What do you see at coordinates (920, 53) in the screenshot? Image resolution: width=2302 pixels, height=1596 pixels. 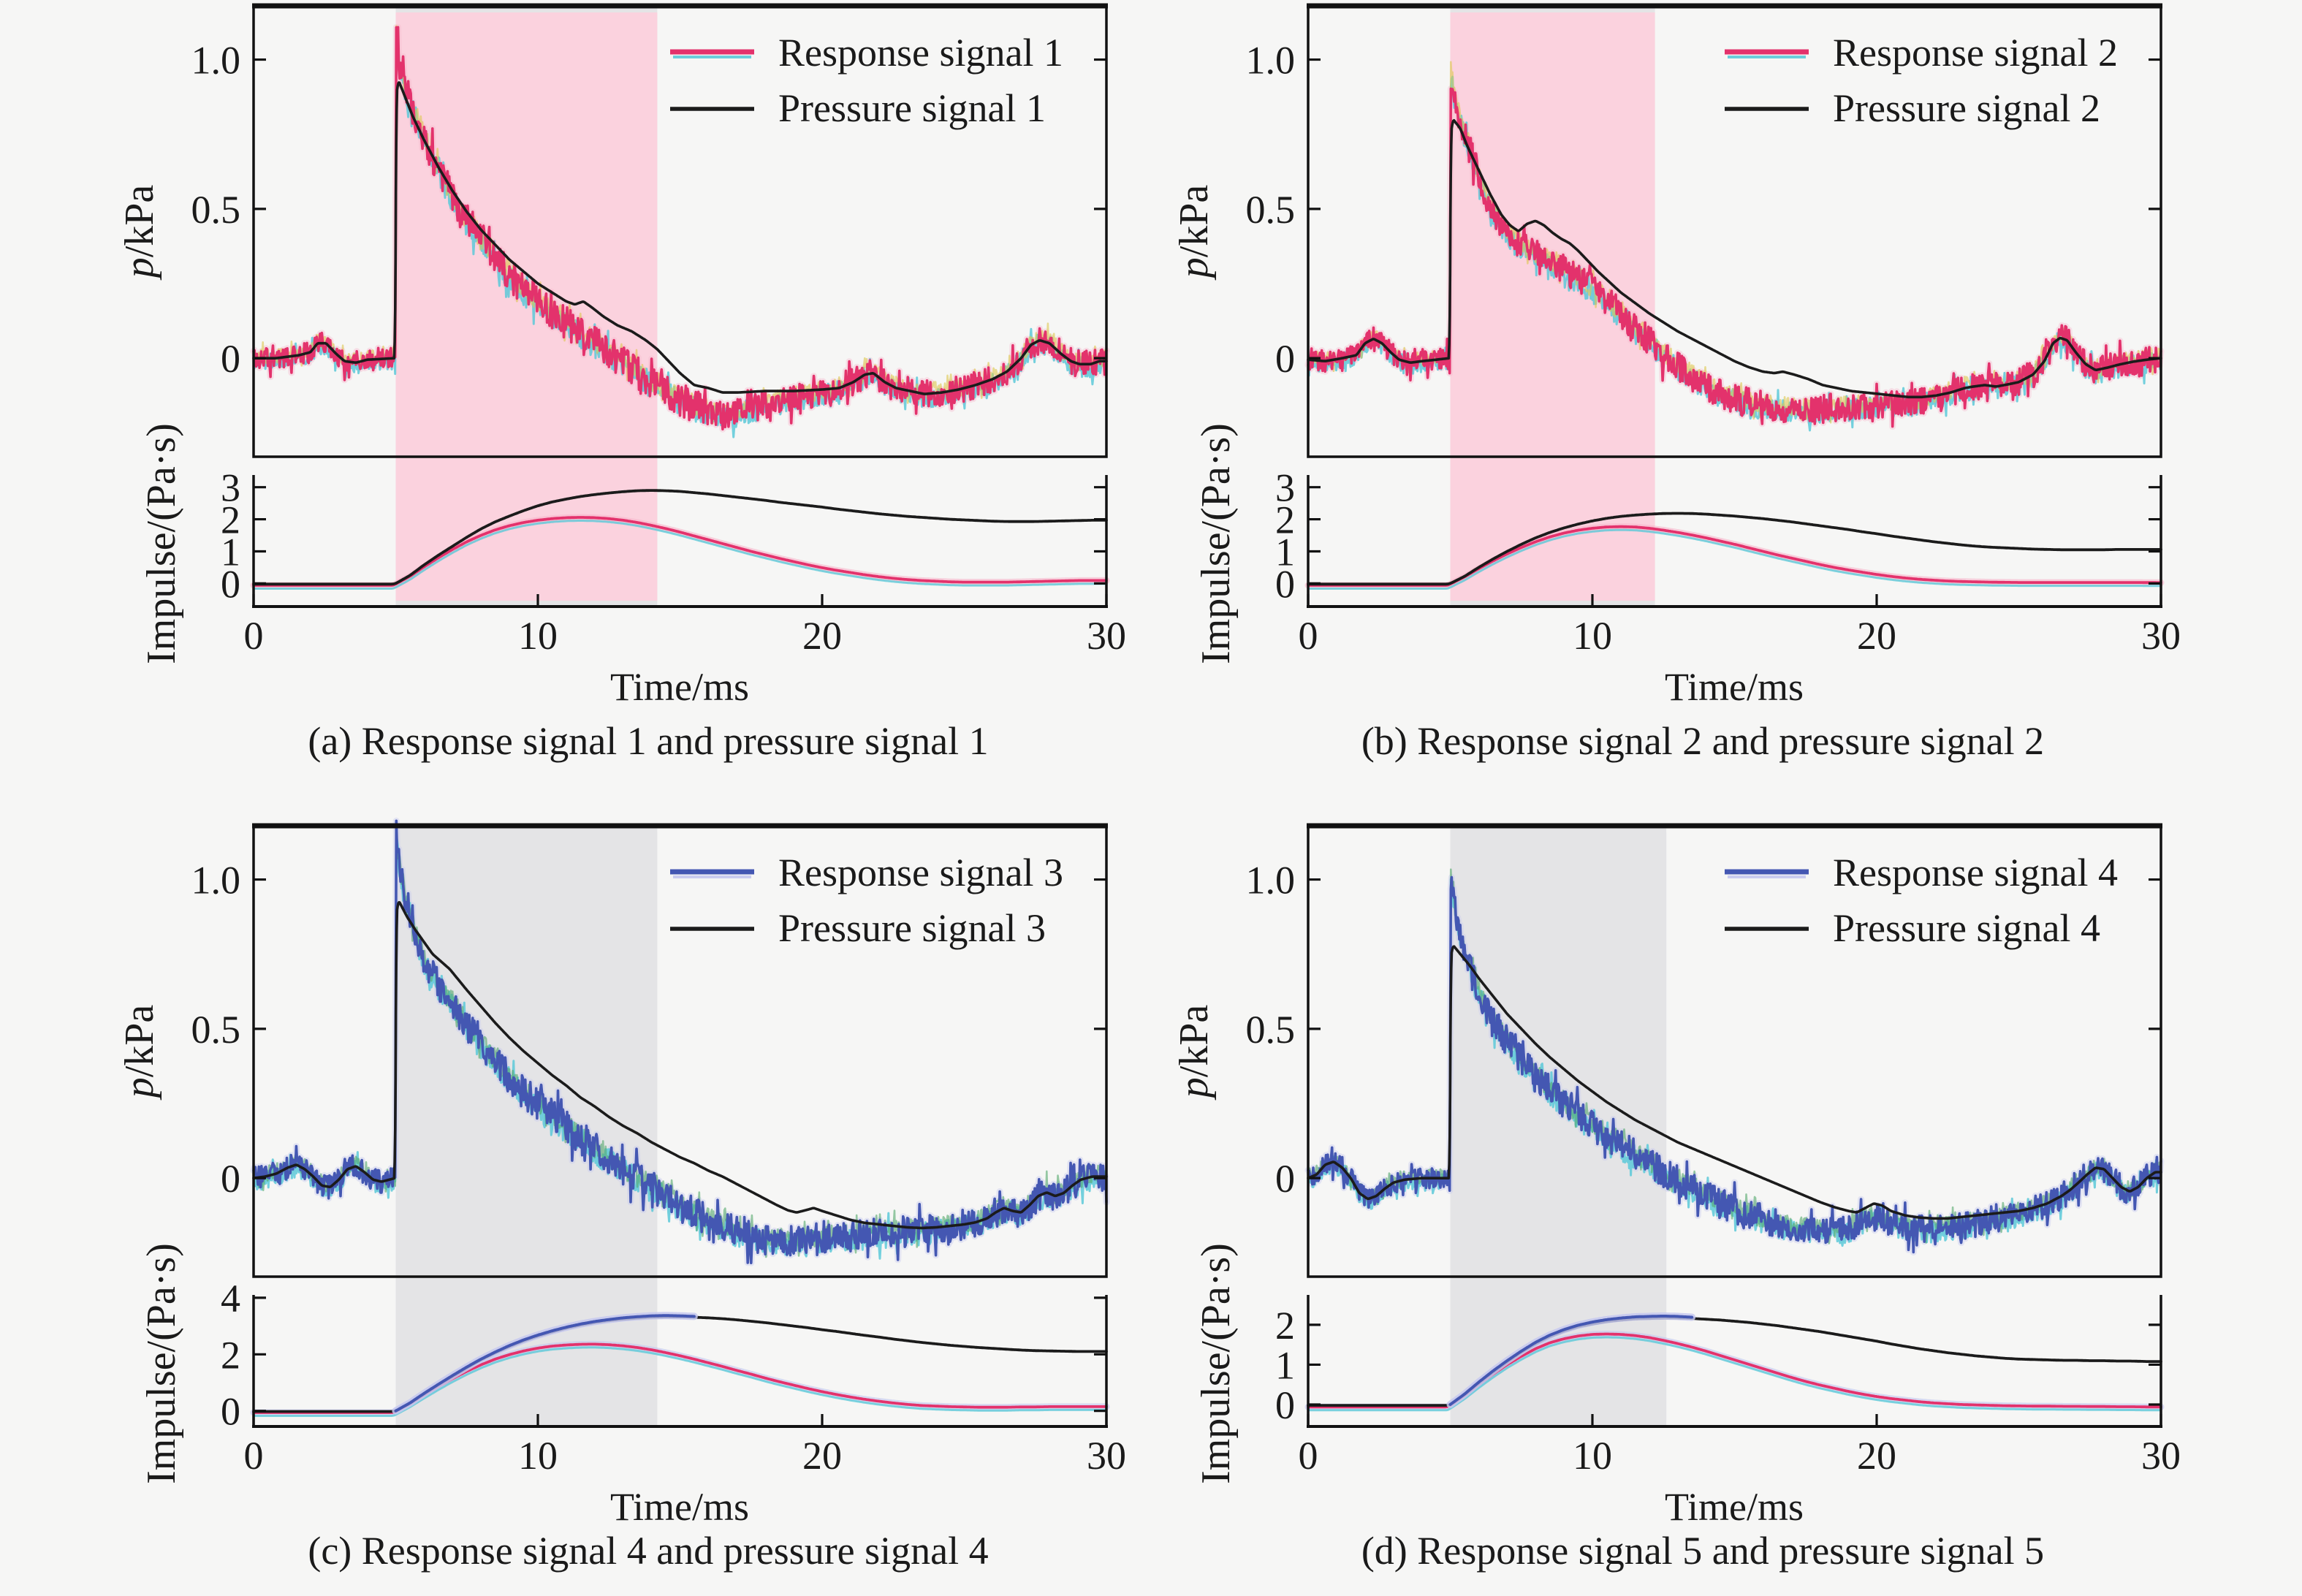 I see `legend-label: Response signal 1` at bounding box center [920, 53].